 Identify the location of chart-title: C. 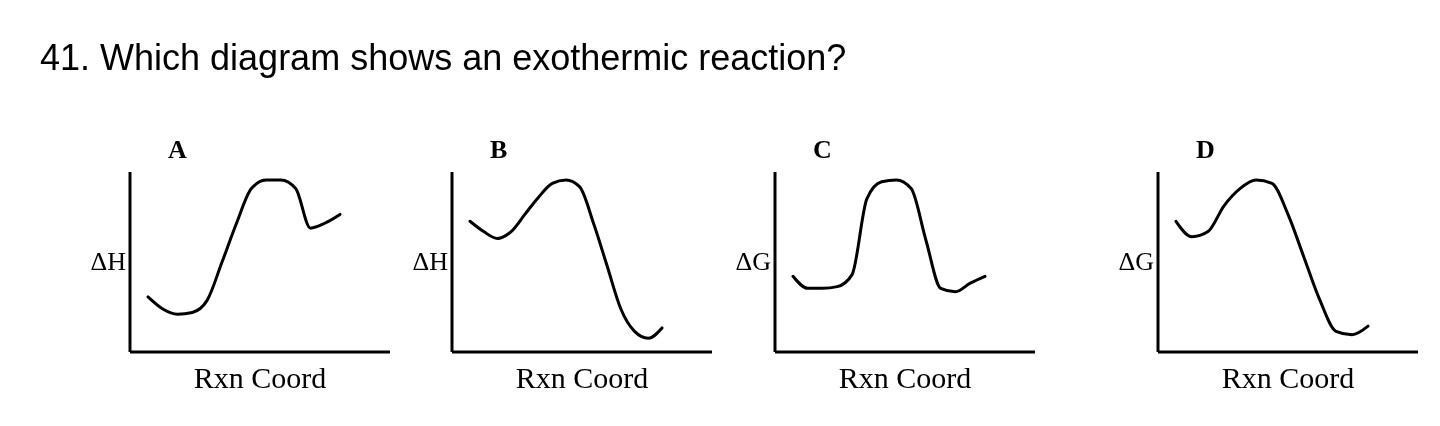
(822, 149).